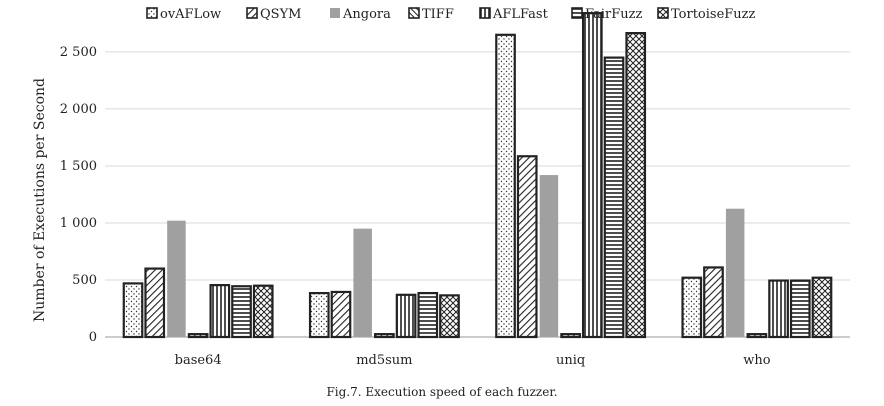 The height and width of the screenshot is (406, 884). What do you see at coordinates (549, 256) in the screenshot?
I see `bar-angora-uniq` at bounding box center [549, 256].